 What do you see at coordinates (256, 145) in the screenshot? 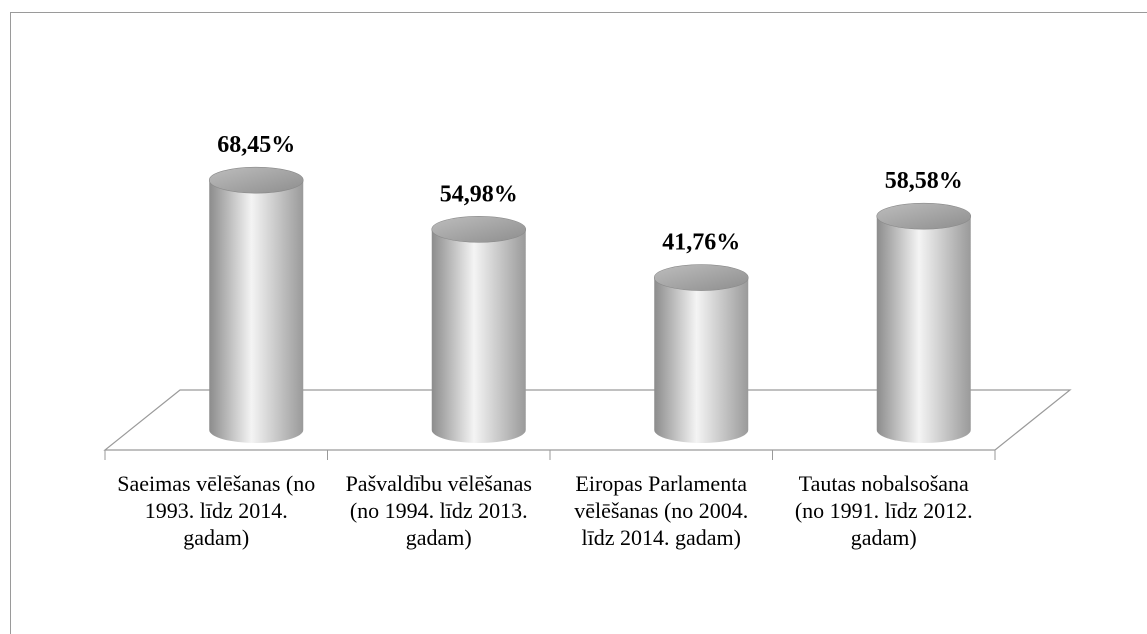
I see `value-label: 68,45%` at bounding box center [256, 145].